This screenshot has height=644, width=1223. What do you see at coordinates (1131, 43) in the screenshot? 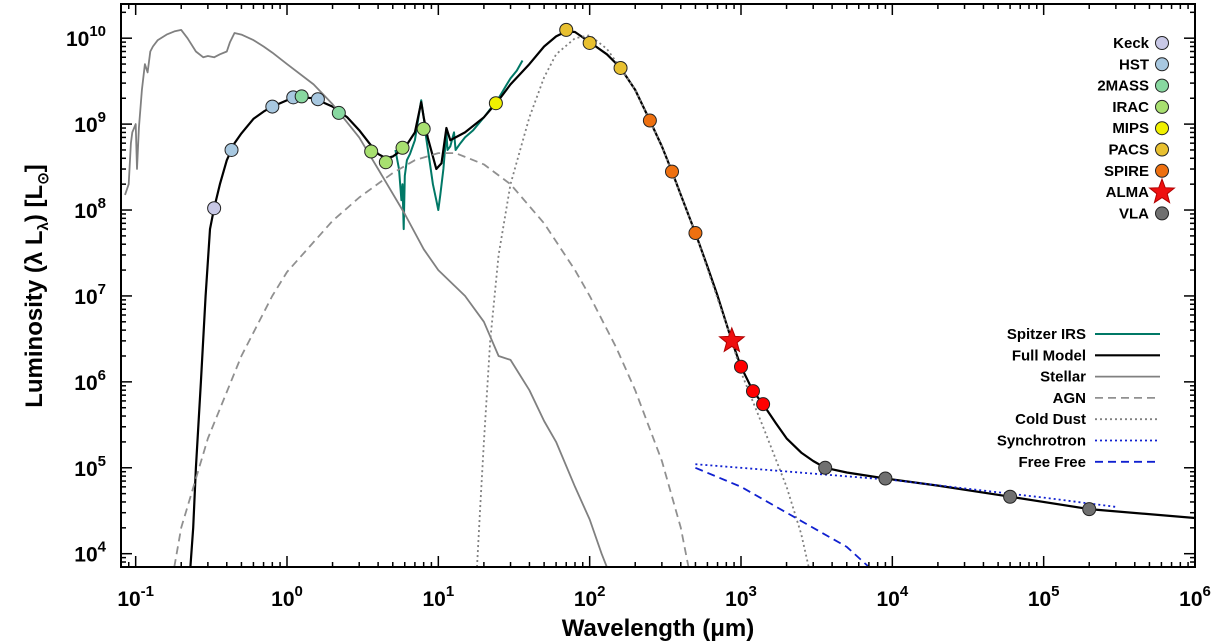
I see `legend-label-keck: Keck` at bounding box center [1131, 43].